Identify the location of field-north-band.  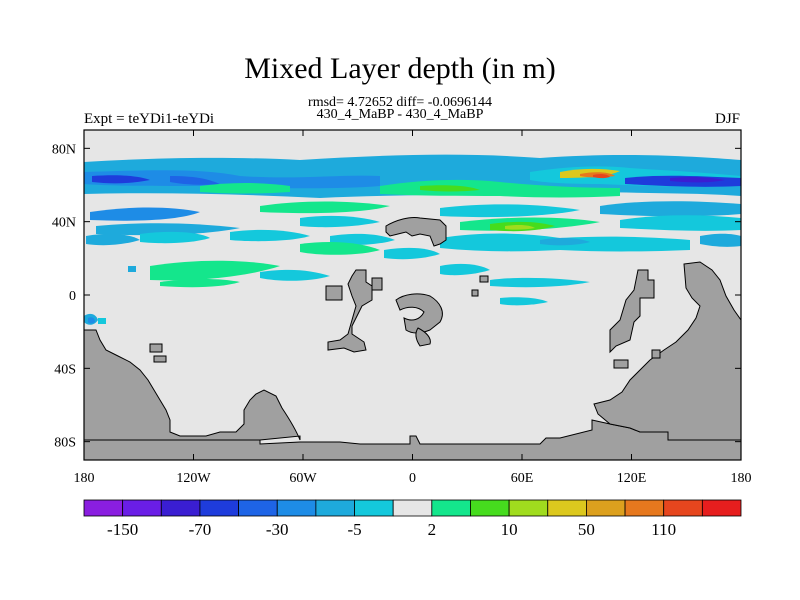
(412, 176).